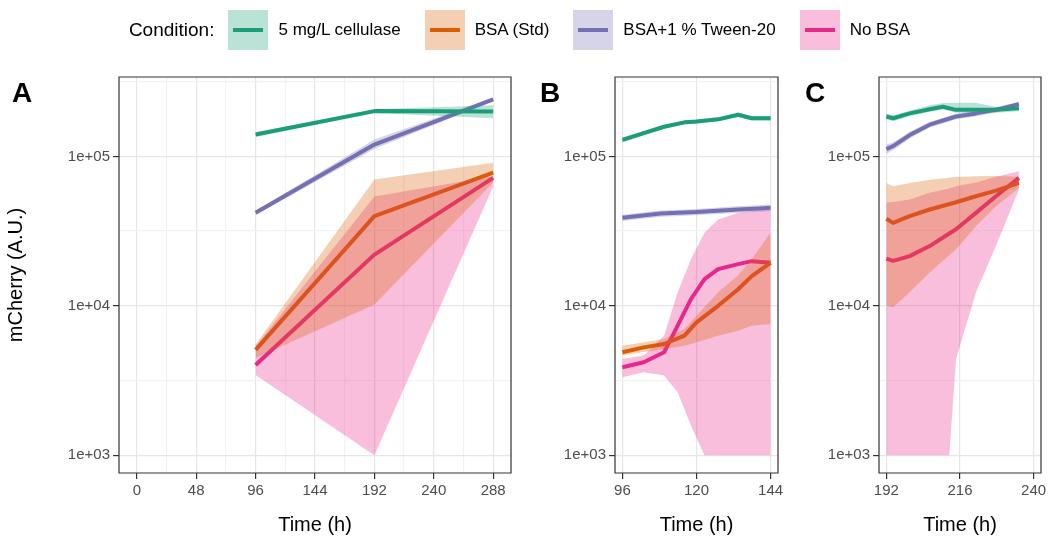  What do you see at coordinates (880, 30) in the screenshot?
I see `legend-label: No BSA` at bounding box center [880, 30].